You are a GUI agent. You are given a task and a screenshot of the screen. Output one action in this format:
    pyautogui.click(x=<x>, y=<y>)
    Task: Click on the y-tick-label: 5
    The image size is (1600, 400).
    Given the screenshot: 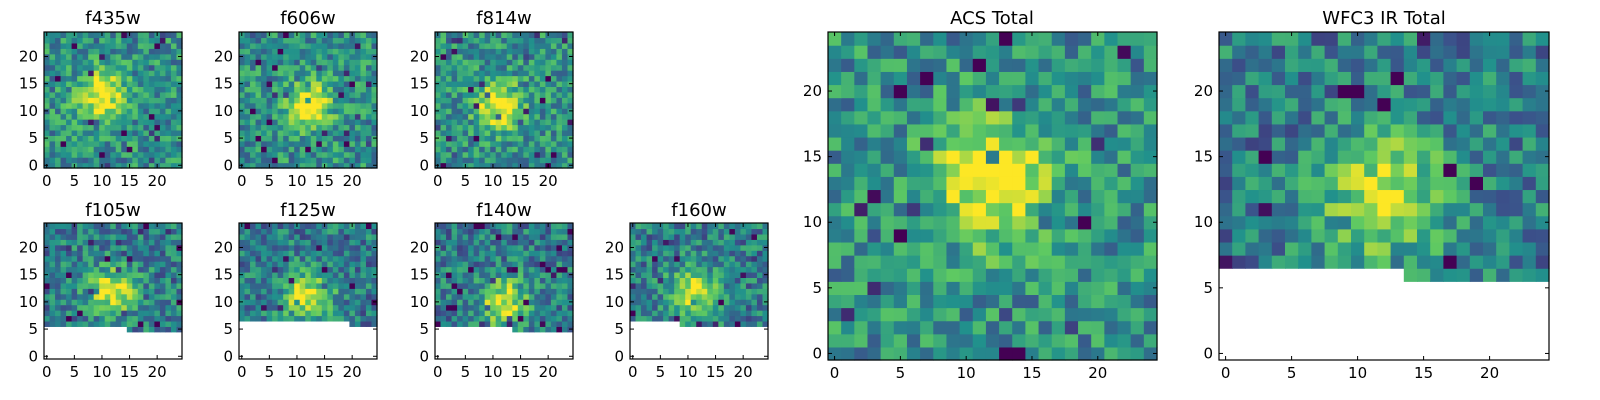 What is the action you would take?
    pyautogui.click(x=424, y=138)
    